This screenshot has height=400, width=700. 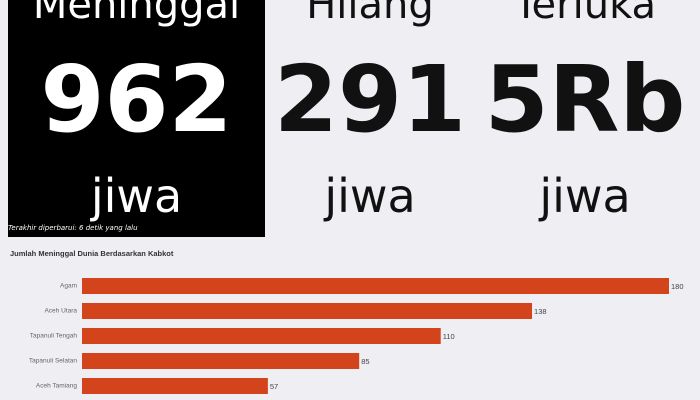 What do you see at coordinates (540, 311) in the screenshot?
I see `value-label: 138` at bounding box center [540, 311].